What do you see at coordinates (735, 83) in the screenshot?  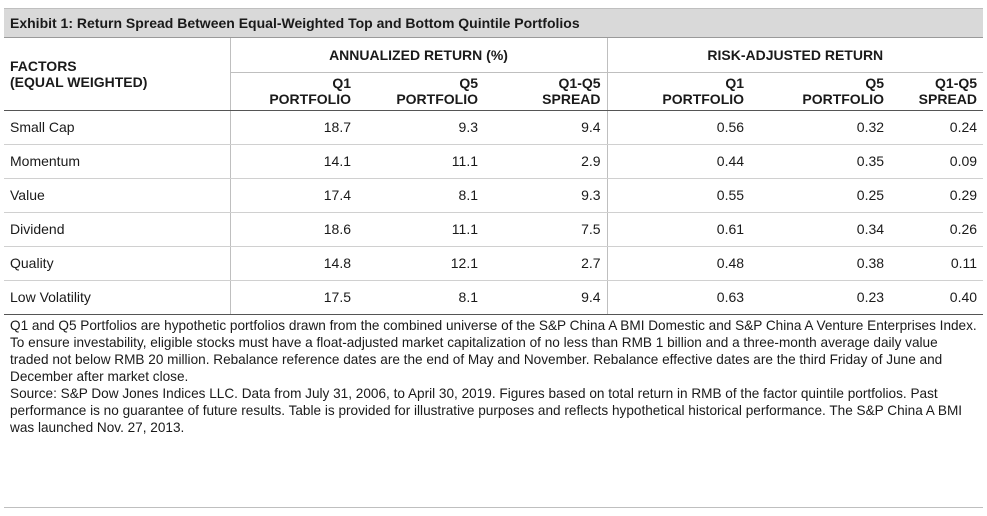 I see `risk-q1-header-line-1: Q1` at bounding box center [735, 83].